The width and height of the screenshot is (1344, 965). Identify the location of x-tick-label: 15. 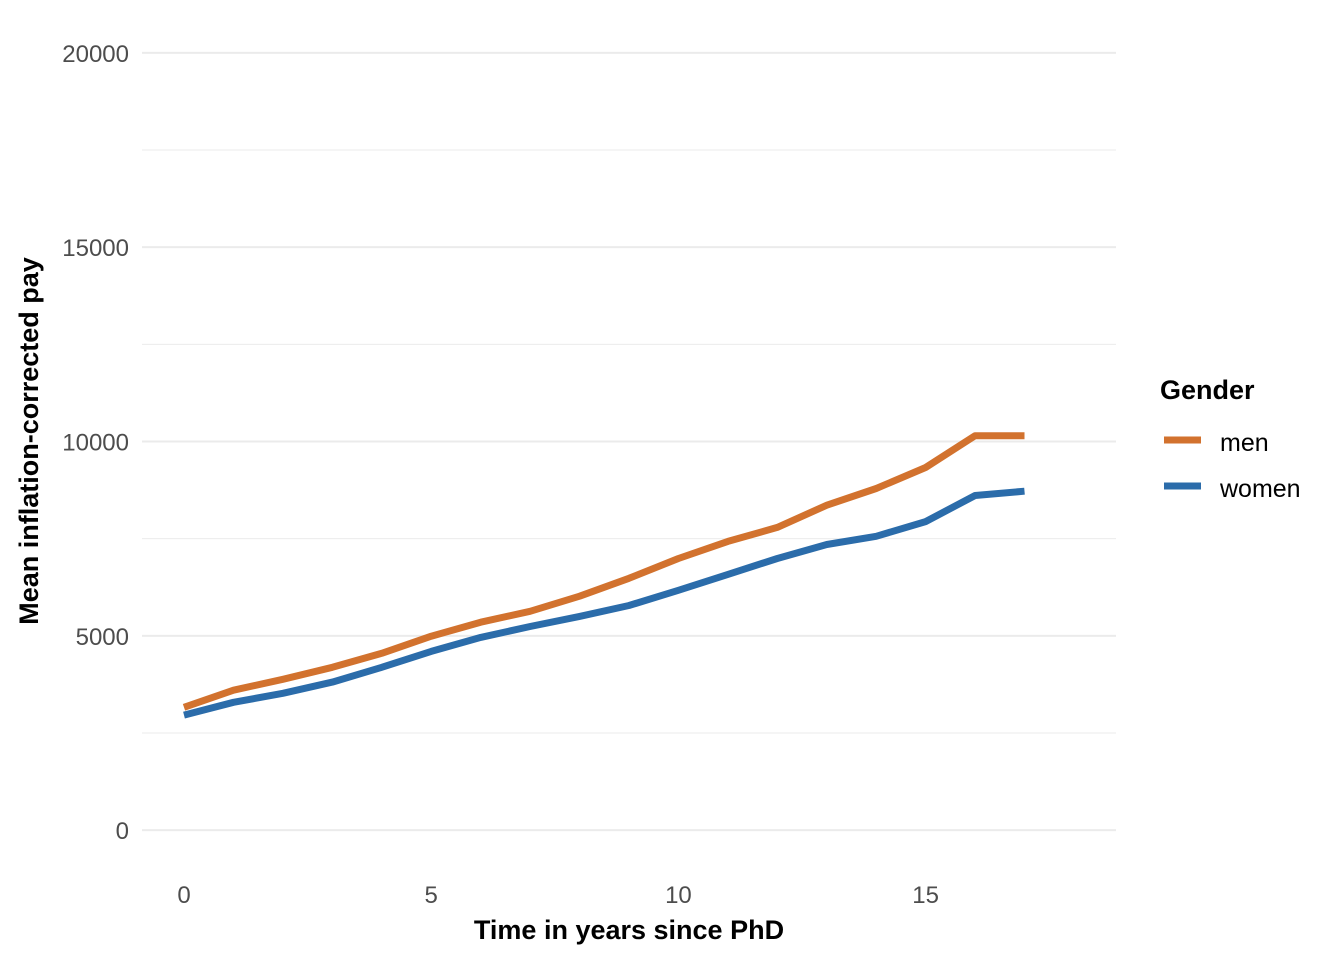
(925, 895).